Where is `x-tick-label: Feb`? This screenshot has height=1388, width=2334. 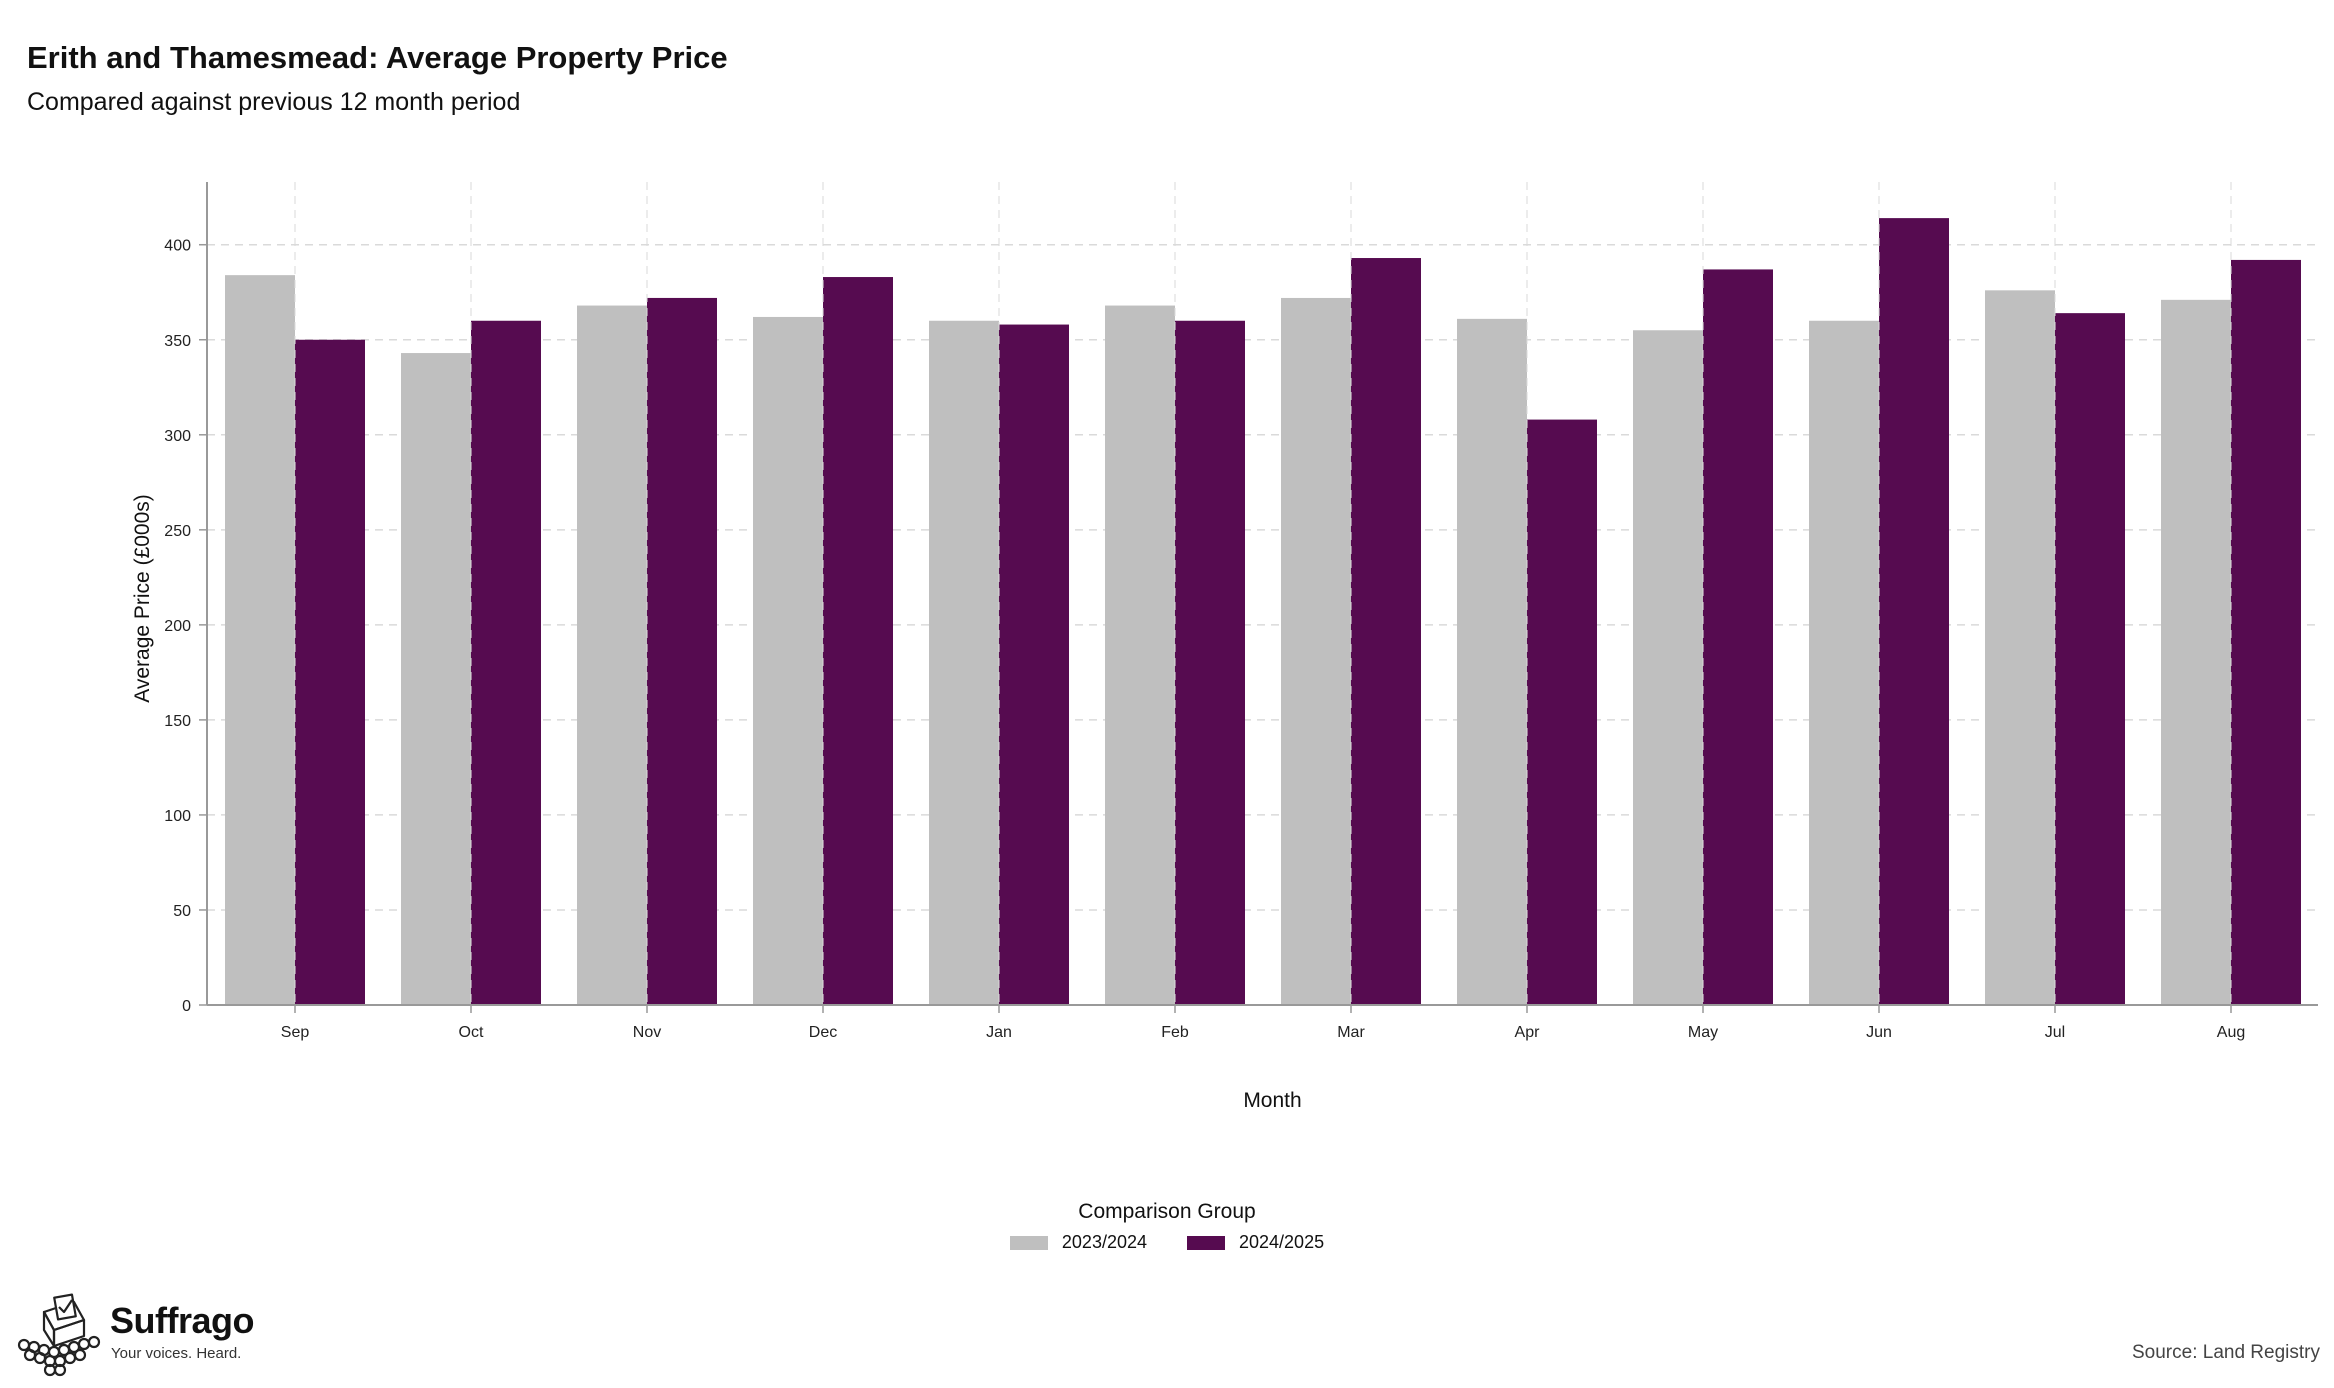 x-tick-label: Feb is located at coordinates (1175, 1032).